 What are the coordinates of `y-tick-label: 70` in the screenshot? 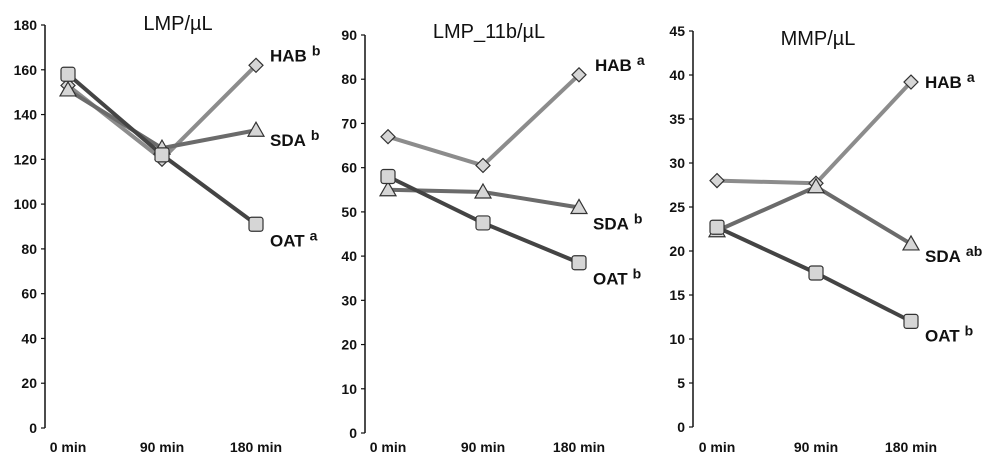 It's located at (349, 123).